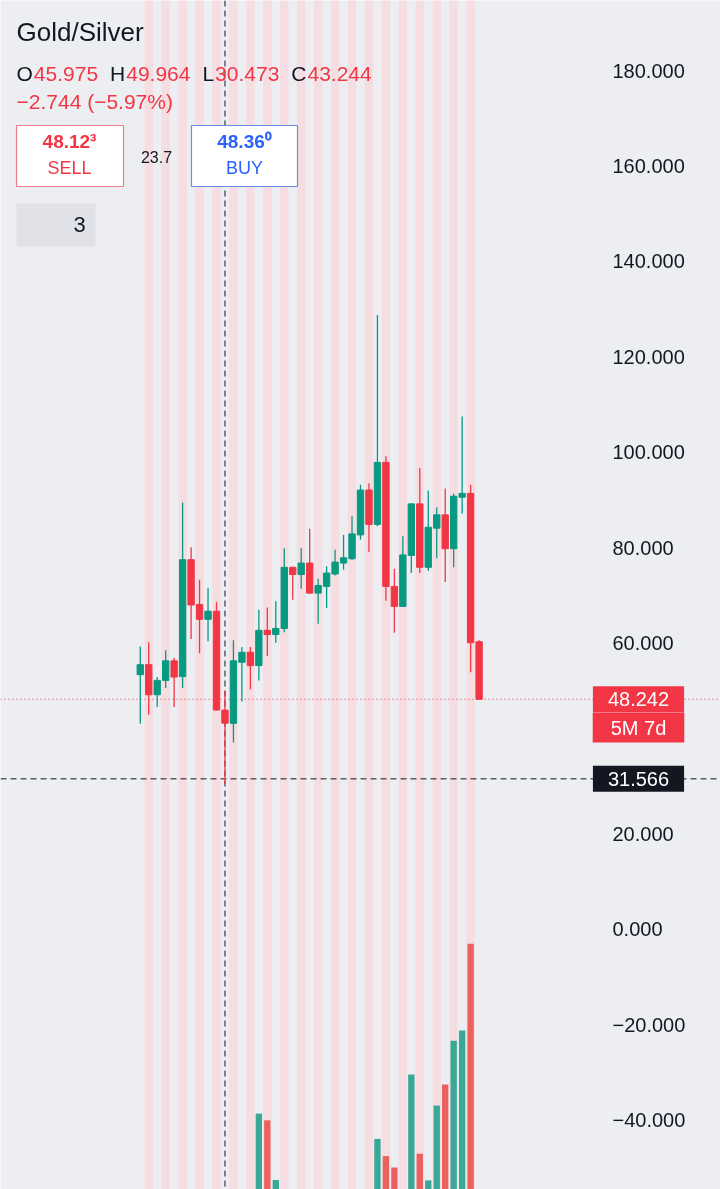  What do you see at coordinates (638, 778) in the screenshot?
I see `ref-line-label: 31.566` at bounding box center [638, 778].